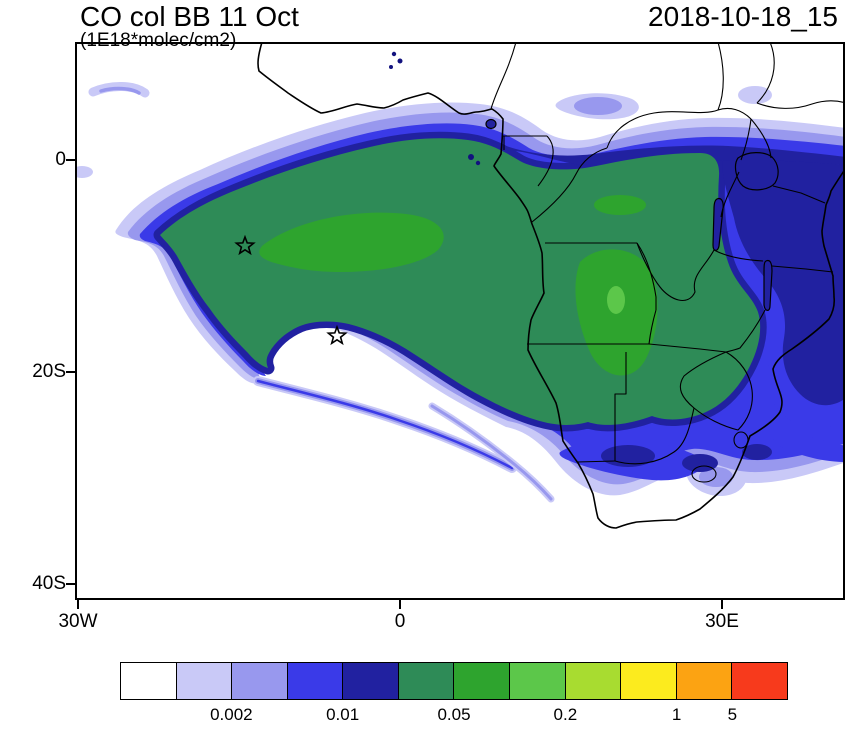 This screenshot has width=850, height=747. Describe the element at coordinates (158, 40) in the screenshot. I see `plot-units: (1E18*molec/cm2)` at that location.